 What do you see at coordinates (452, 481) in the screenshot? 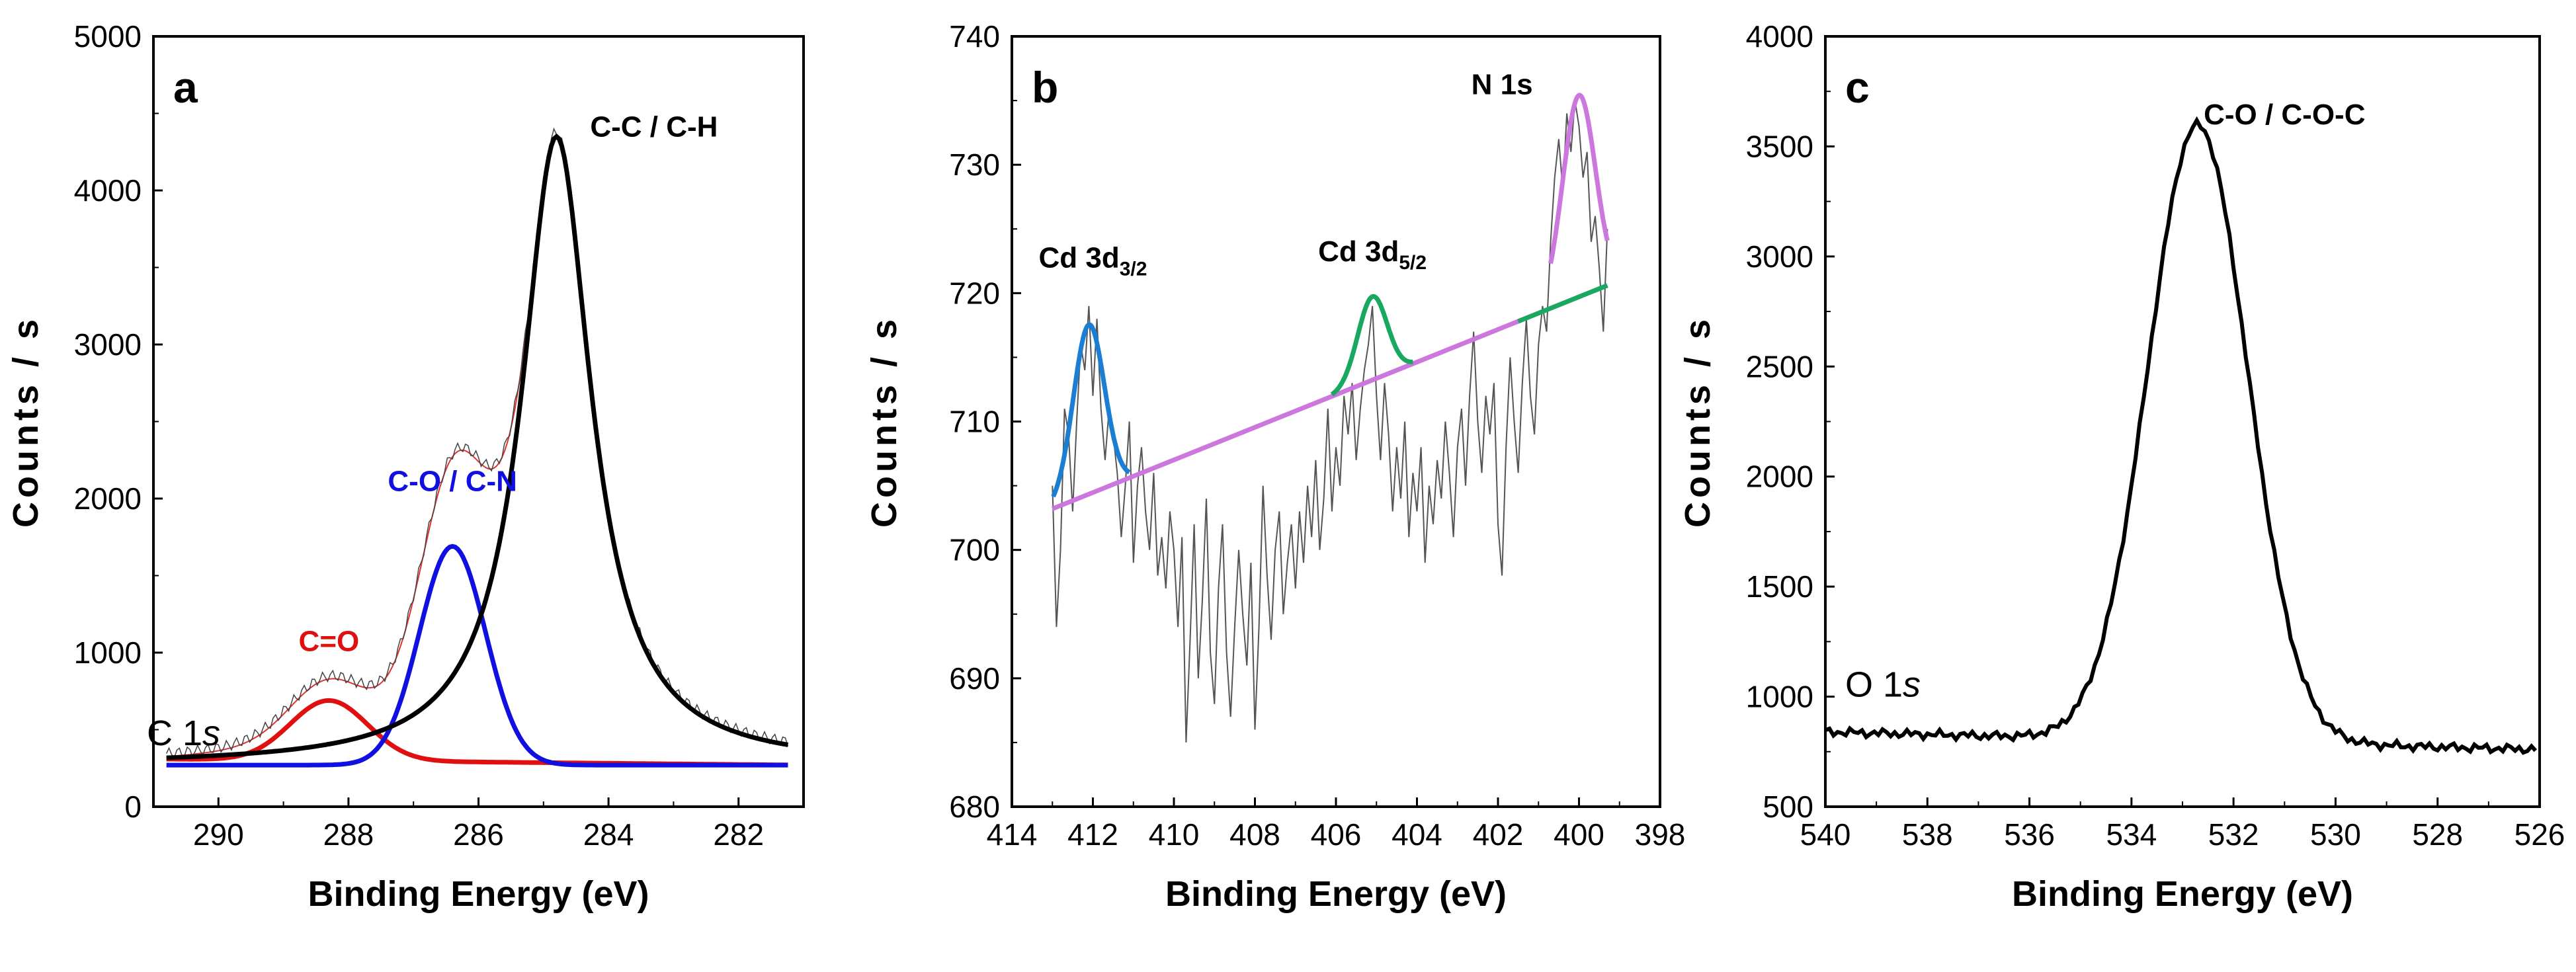
I see `peak-label: C-O / C-N` at bounding box center [452, 481].